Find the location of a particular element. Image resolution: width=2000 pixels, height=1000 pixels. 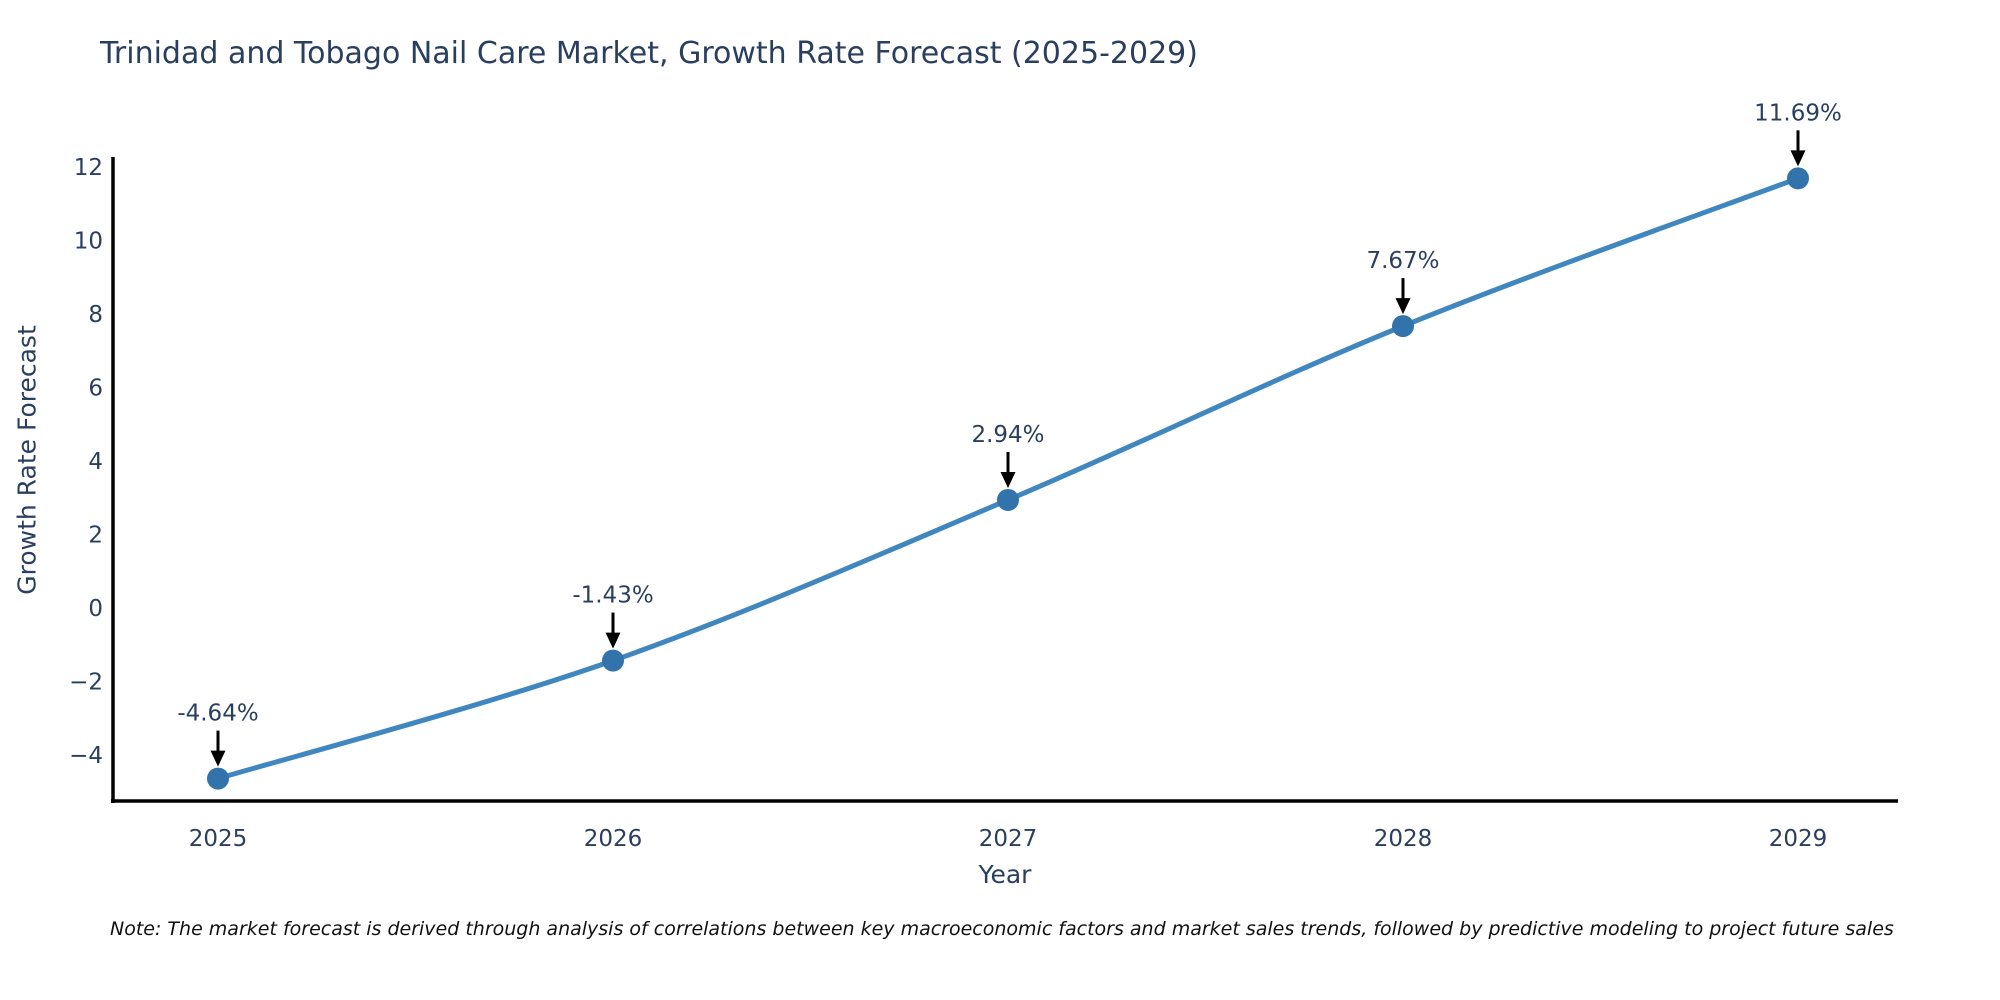

y-tick-label: 12 is located at coordinates (88, 168).